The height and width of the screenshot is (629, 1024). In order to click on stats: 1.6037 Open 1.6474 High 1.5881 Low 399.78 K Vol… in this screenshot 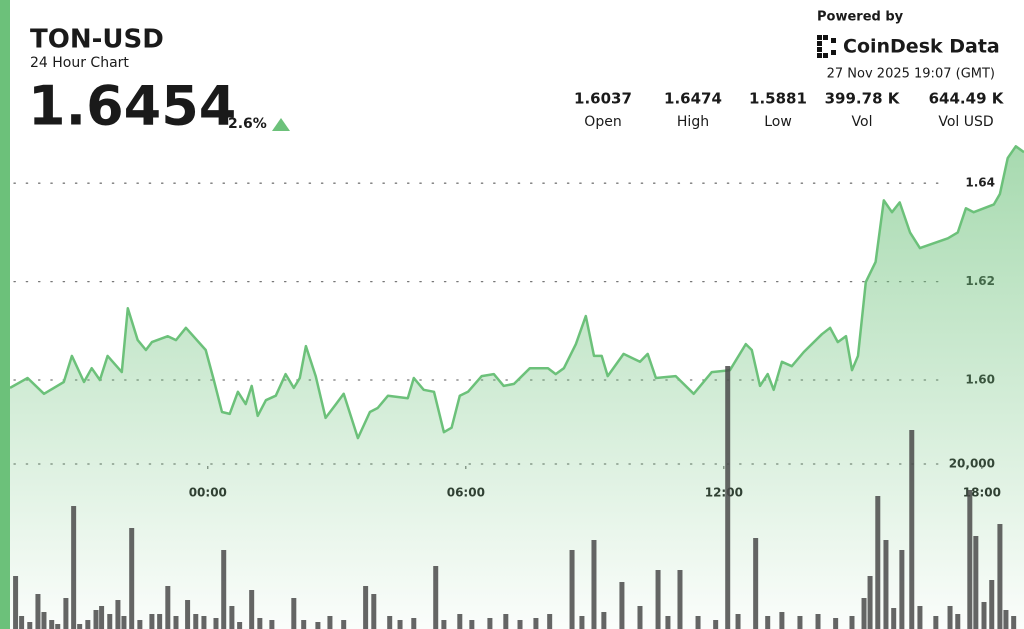, I will do `click(789, 110)`.